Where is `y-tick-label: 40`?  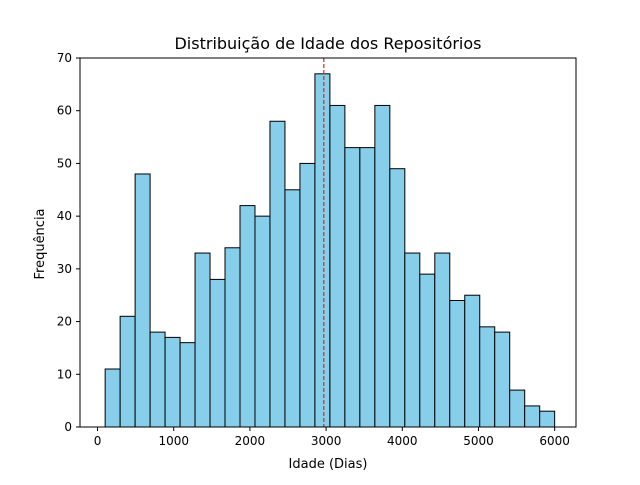
y-tick-label: 40 is located at coordinates (64, 216).